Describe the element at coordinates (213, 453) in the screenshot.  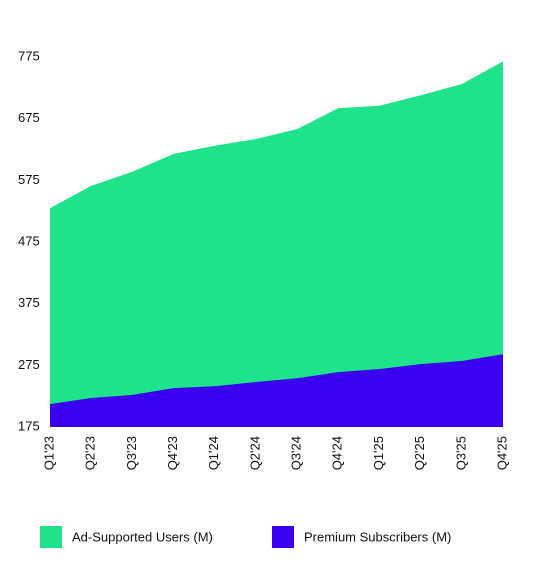
I see `x-tick-label: Q1'24` at that location.